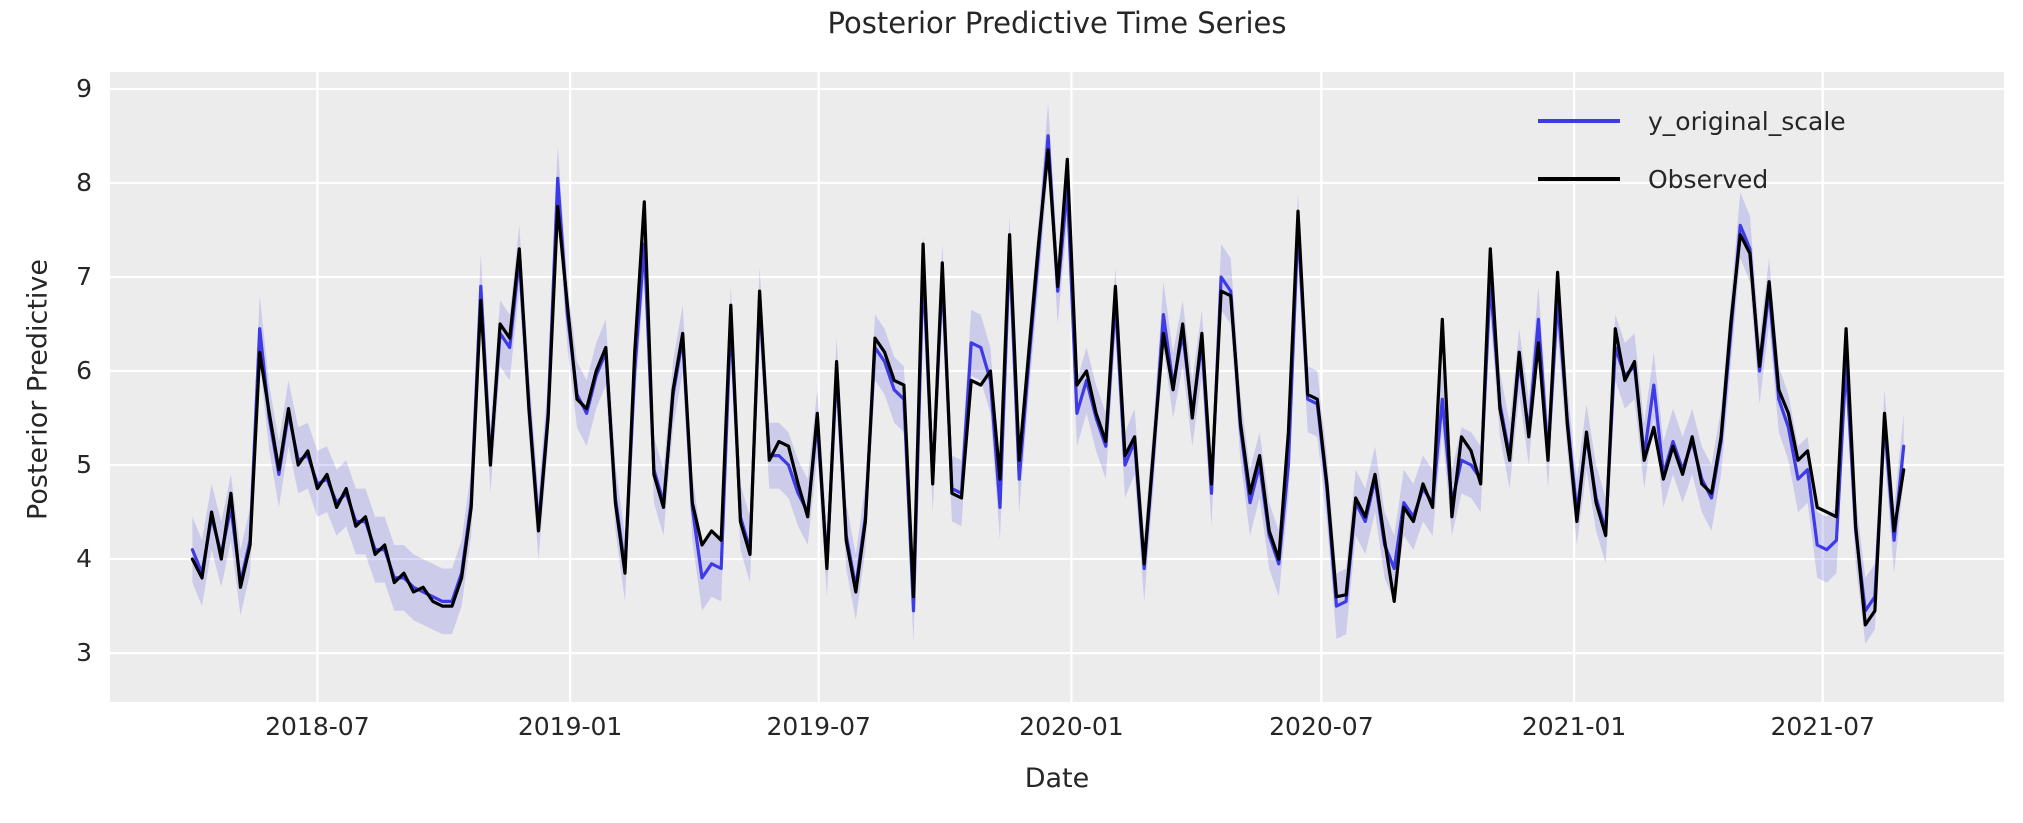 This screenshot has height=823, width=2023. What do you see at coordinates (1321, 726) in the screenshot?
I see `x-tick-label: 2020-07` at bounding box center [1321, 726].